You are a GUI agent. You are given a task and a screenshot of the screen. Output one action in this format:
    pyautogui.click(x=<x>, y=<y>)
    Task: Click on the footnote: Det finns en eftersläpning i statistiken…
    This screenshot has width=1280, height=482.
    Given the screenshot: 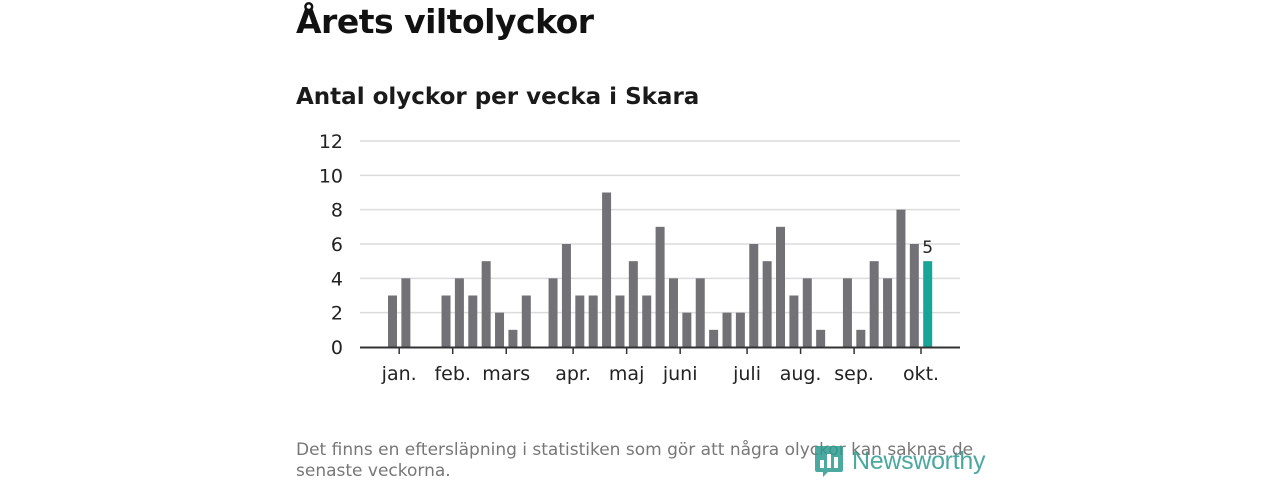 What is the action you would take?
    pyautogui.click(x=635, y=460)
    